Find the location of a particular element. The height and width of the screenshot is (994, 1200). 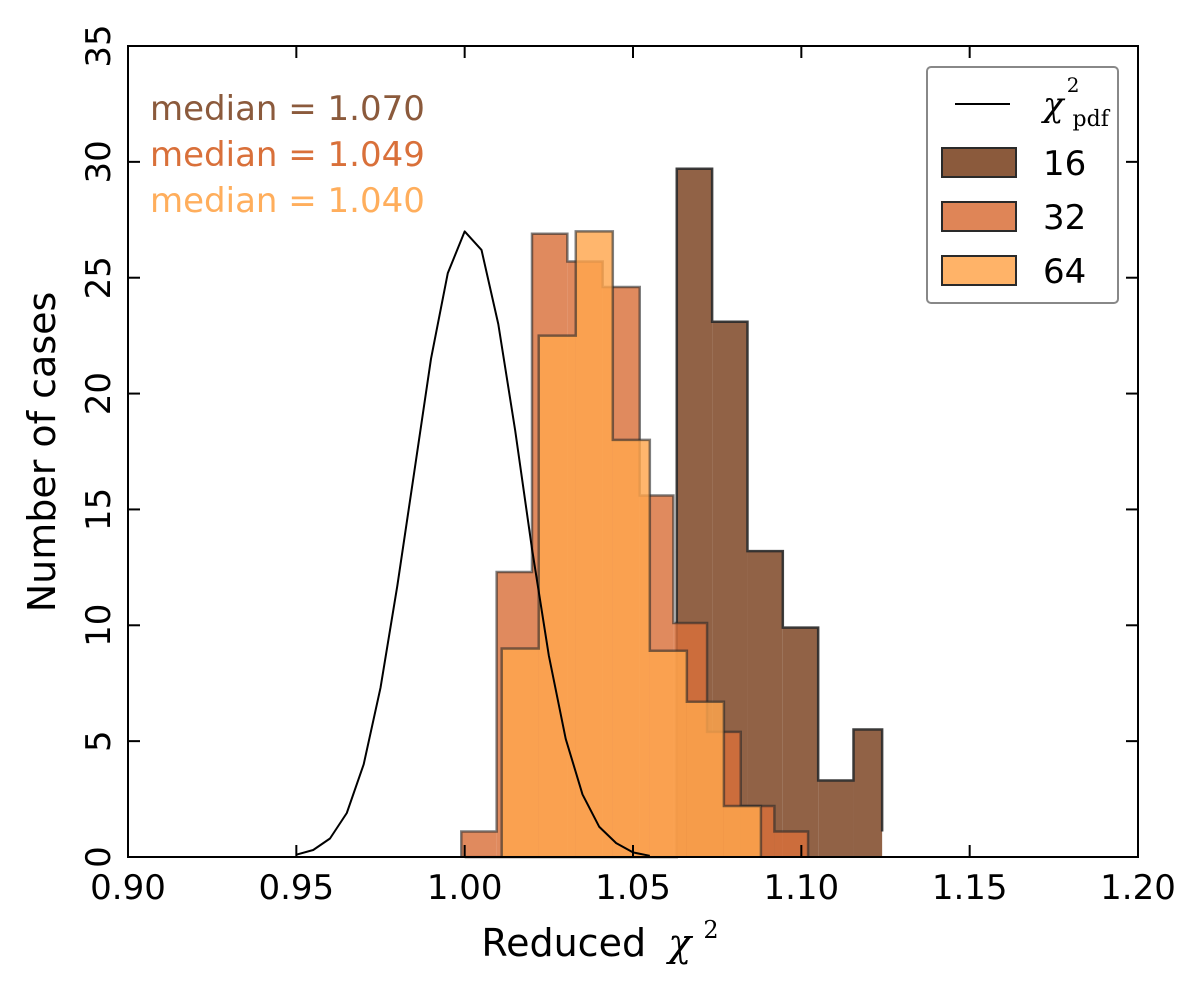

x-tick-label: 1.20 is located at coordinates (1138, 888).